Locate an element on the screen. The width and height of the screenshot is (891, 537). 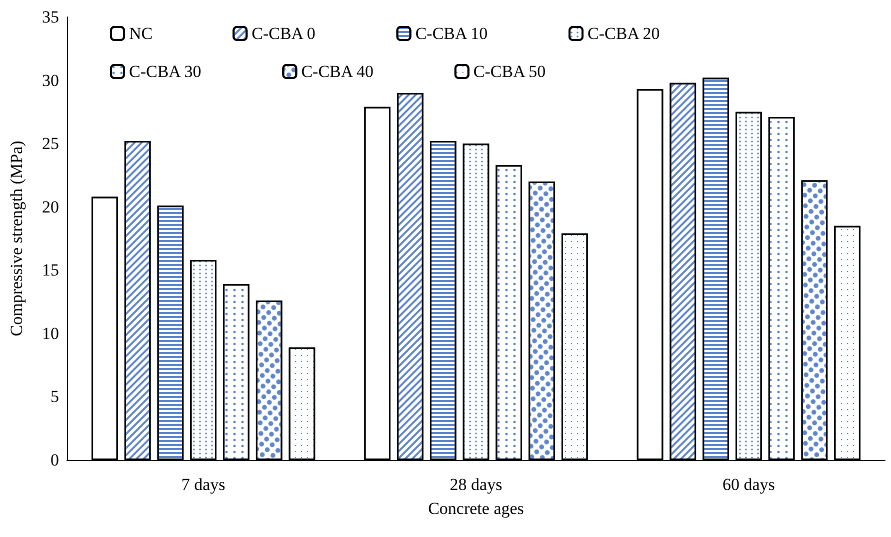
legend-label: C-CBA 40 is located at coordinates (337, 71).